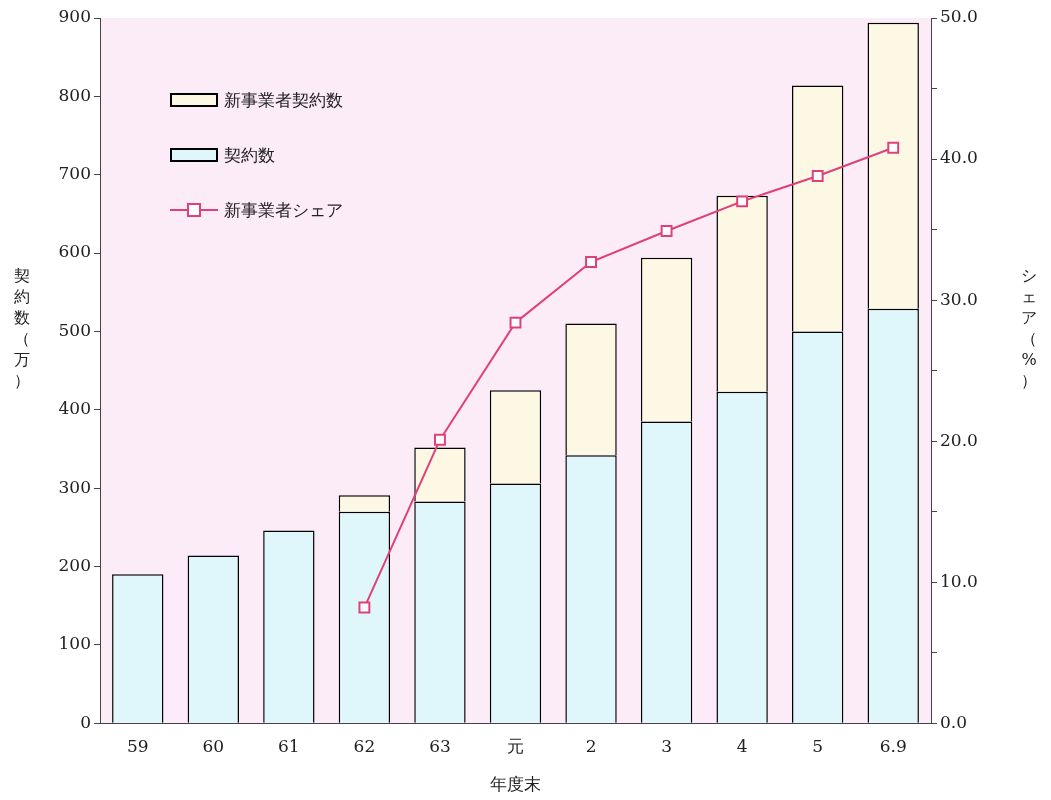 The width and height of the screenshot is (1051, 800). I want to click on x-axis-title: 年度末, so click(515, 784).